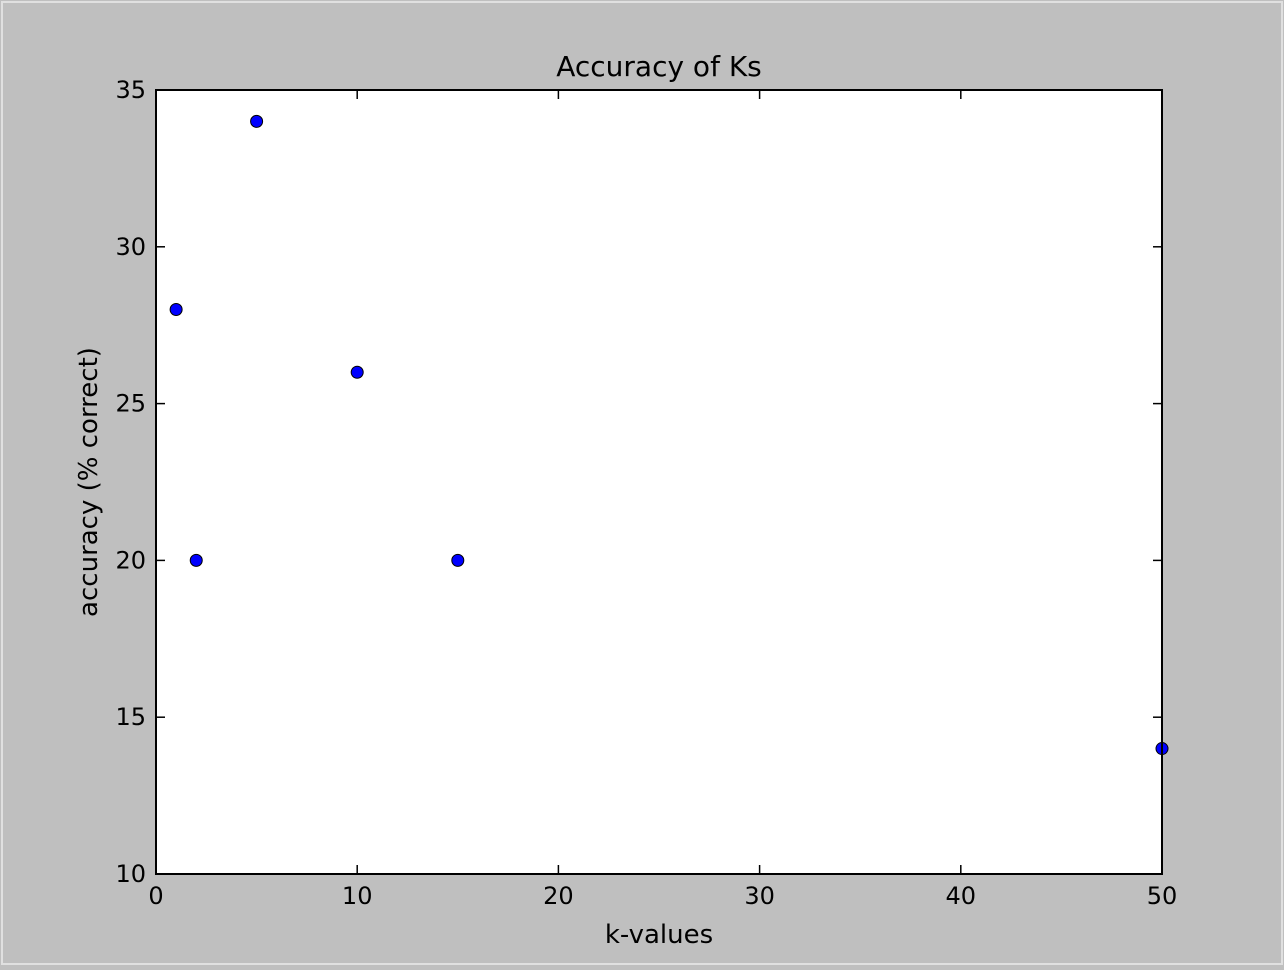 This screenshot has width=1284, height=970. Describe the element at coordinates (130, 874) in the screenshot. I see `y-tick-label: 10` at that location.